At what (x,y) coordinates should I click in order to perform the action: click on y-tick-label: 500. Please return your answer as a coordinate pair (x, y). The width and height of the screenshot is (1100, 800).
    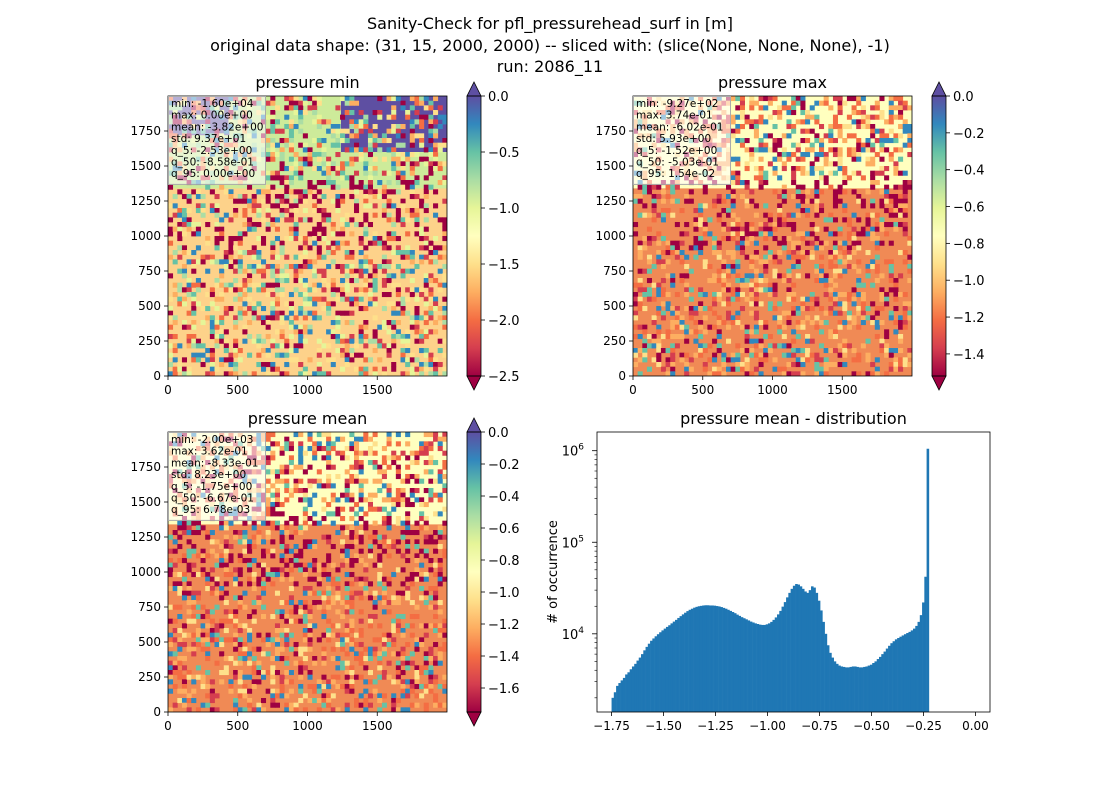
    Looking at the image, I should click on (149, 642).